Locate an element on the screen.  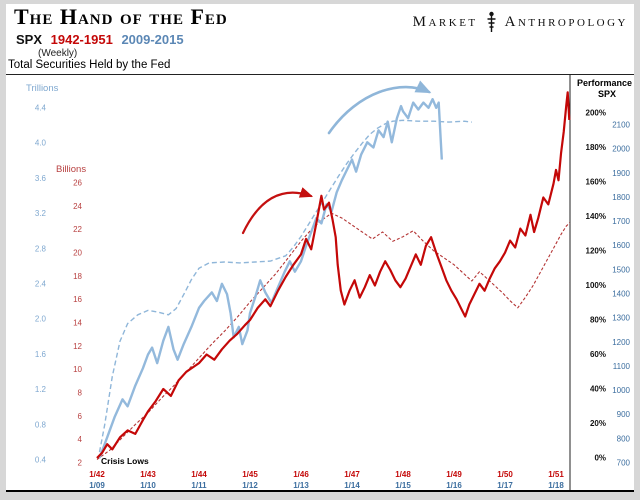
x-tick-red: 1/47 is located at coordinates (352, 474).